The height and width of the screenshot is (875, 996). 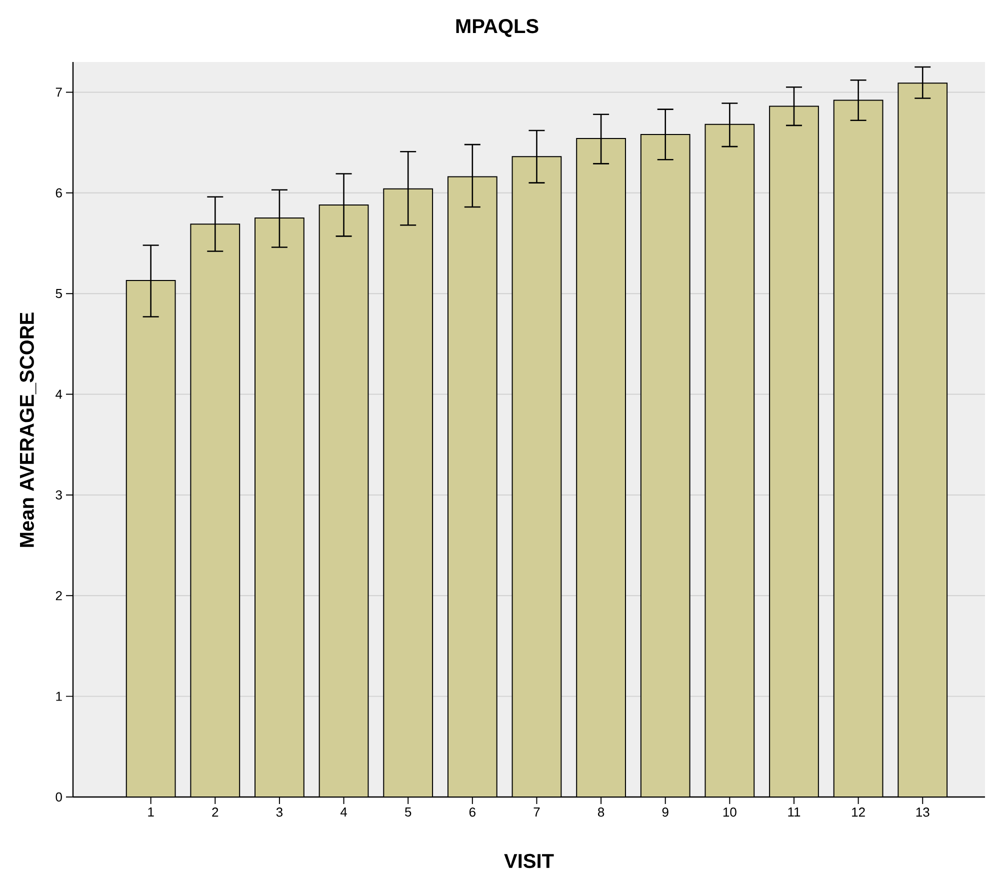 What do you see at coordinates (537, 812) in the screenshot?
I see `x-tick-label: 7` at bounding box center [537, 812].